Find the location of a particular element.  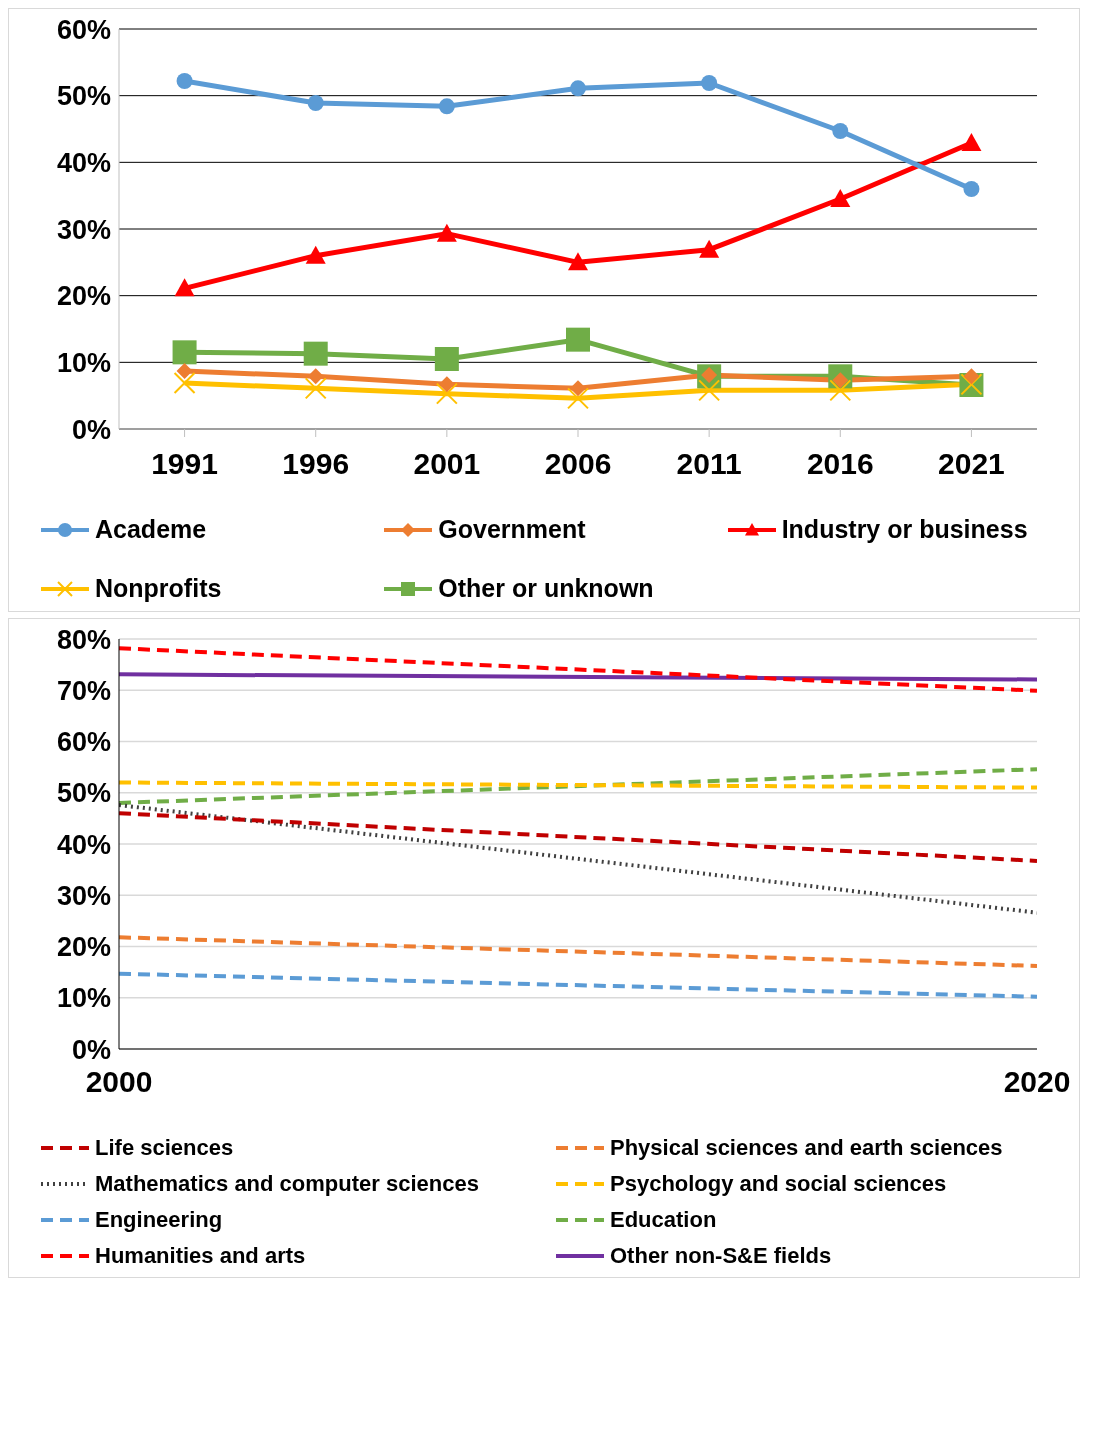

x-tick-label: 1996 is located at coordinates (316, 464).